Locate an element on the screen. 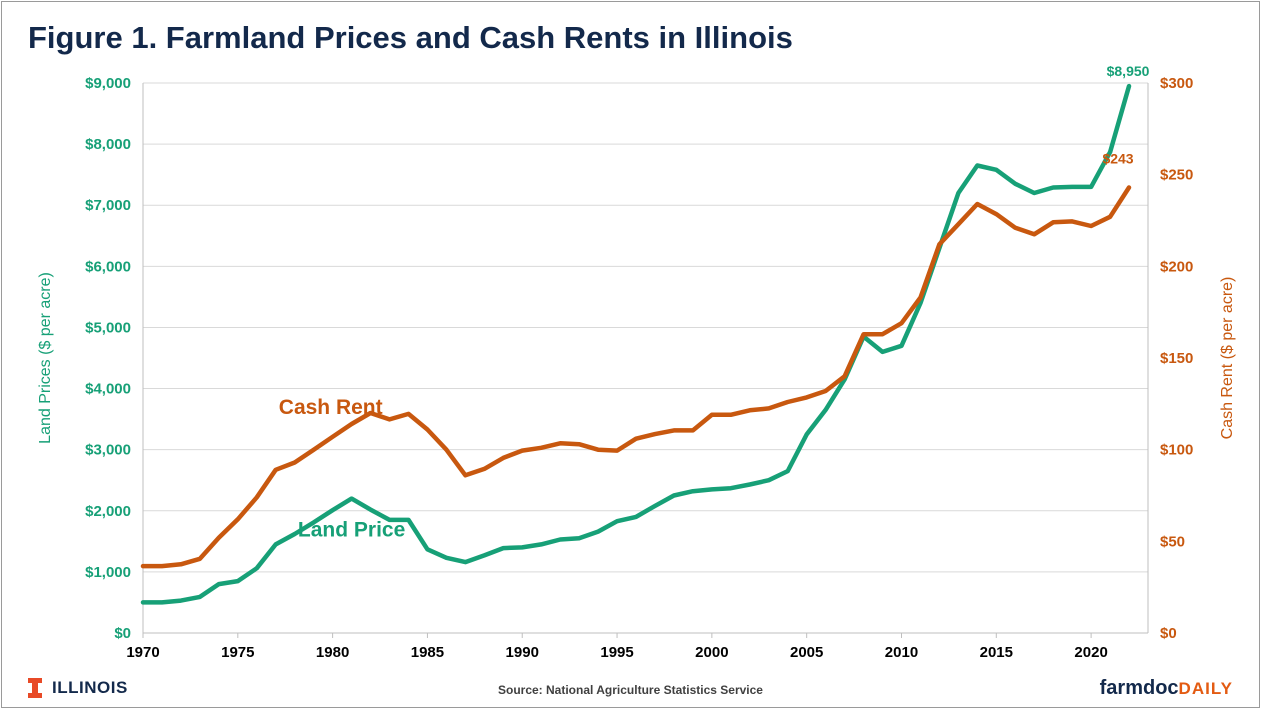 The height and width of the screenshot is (709, 1261). brand-part1: farmdoc is located at coordinates (1139, 688).